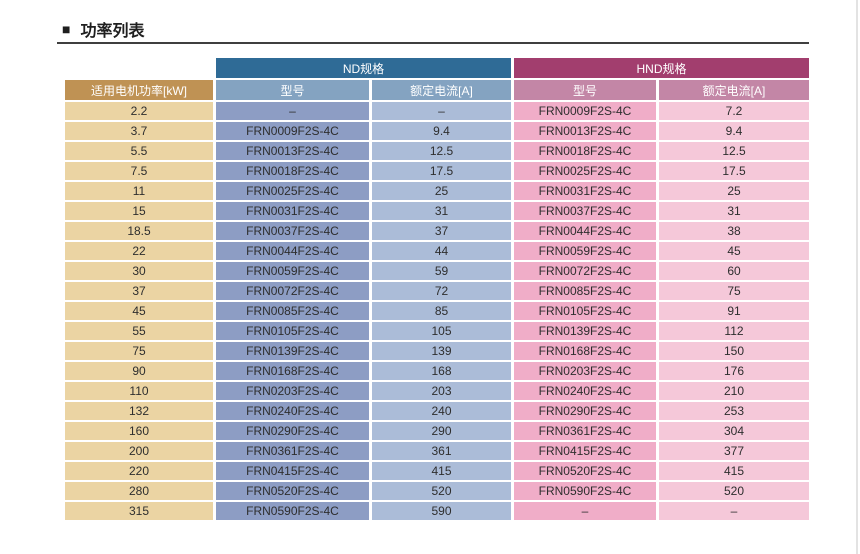 The height and width of the screenshot is (554, 860). Describe the element at coordinates (437, 371) in the screenshot. I see `table-row: 90 FRN0168F2S-4C 168 FRN0203F2S-4C 176` at that location.